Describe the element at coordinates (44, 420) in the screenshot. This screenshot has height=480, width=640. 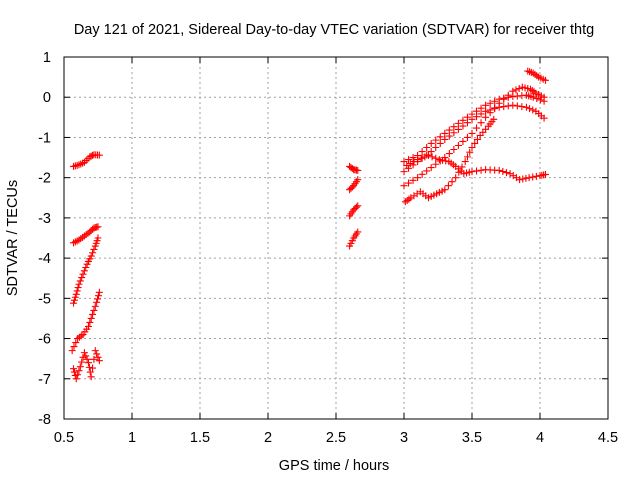
I see `y-tick-label: -8` at that location.